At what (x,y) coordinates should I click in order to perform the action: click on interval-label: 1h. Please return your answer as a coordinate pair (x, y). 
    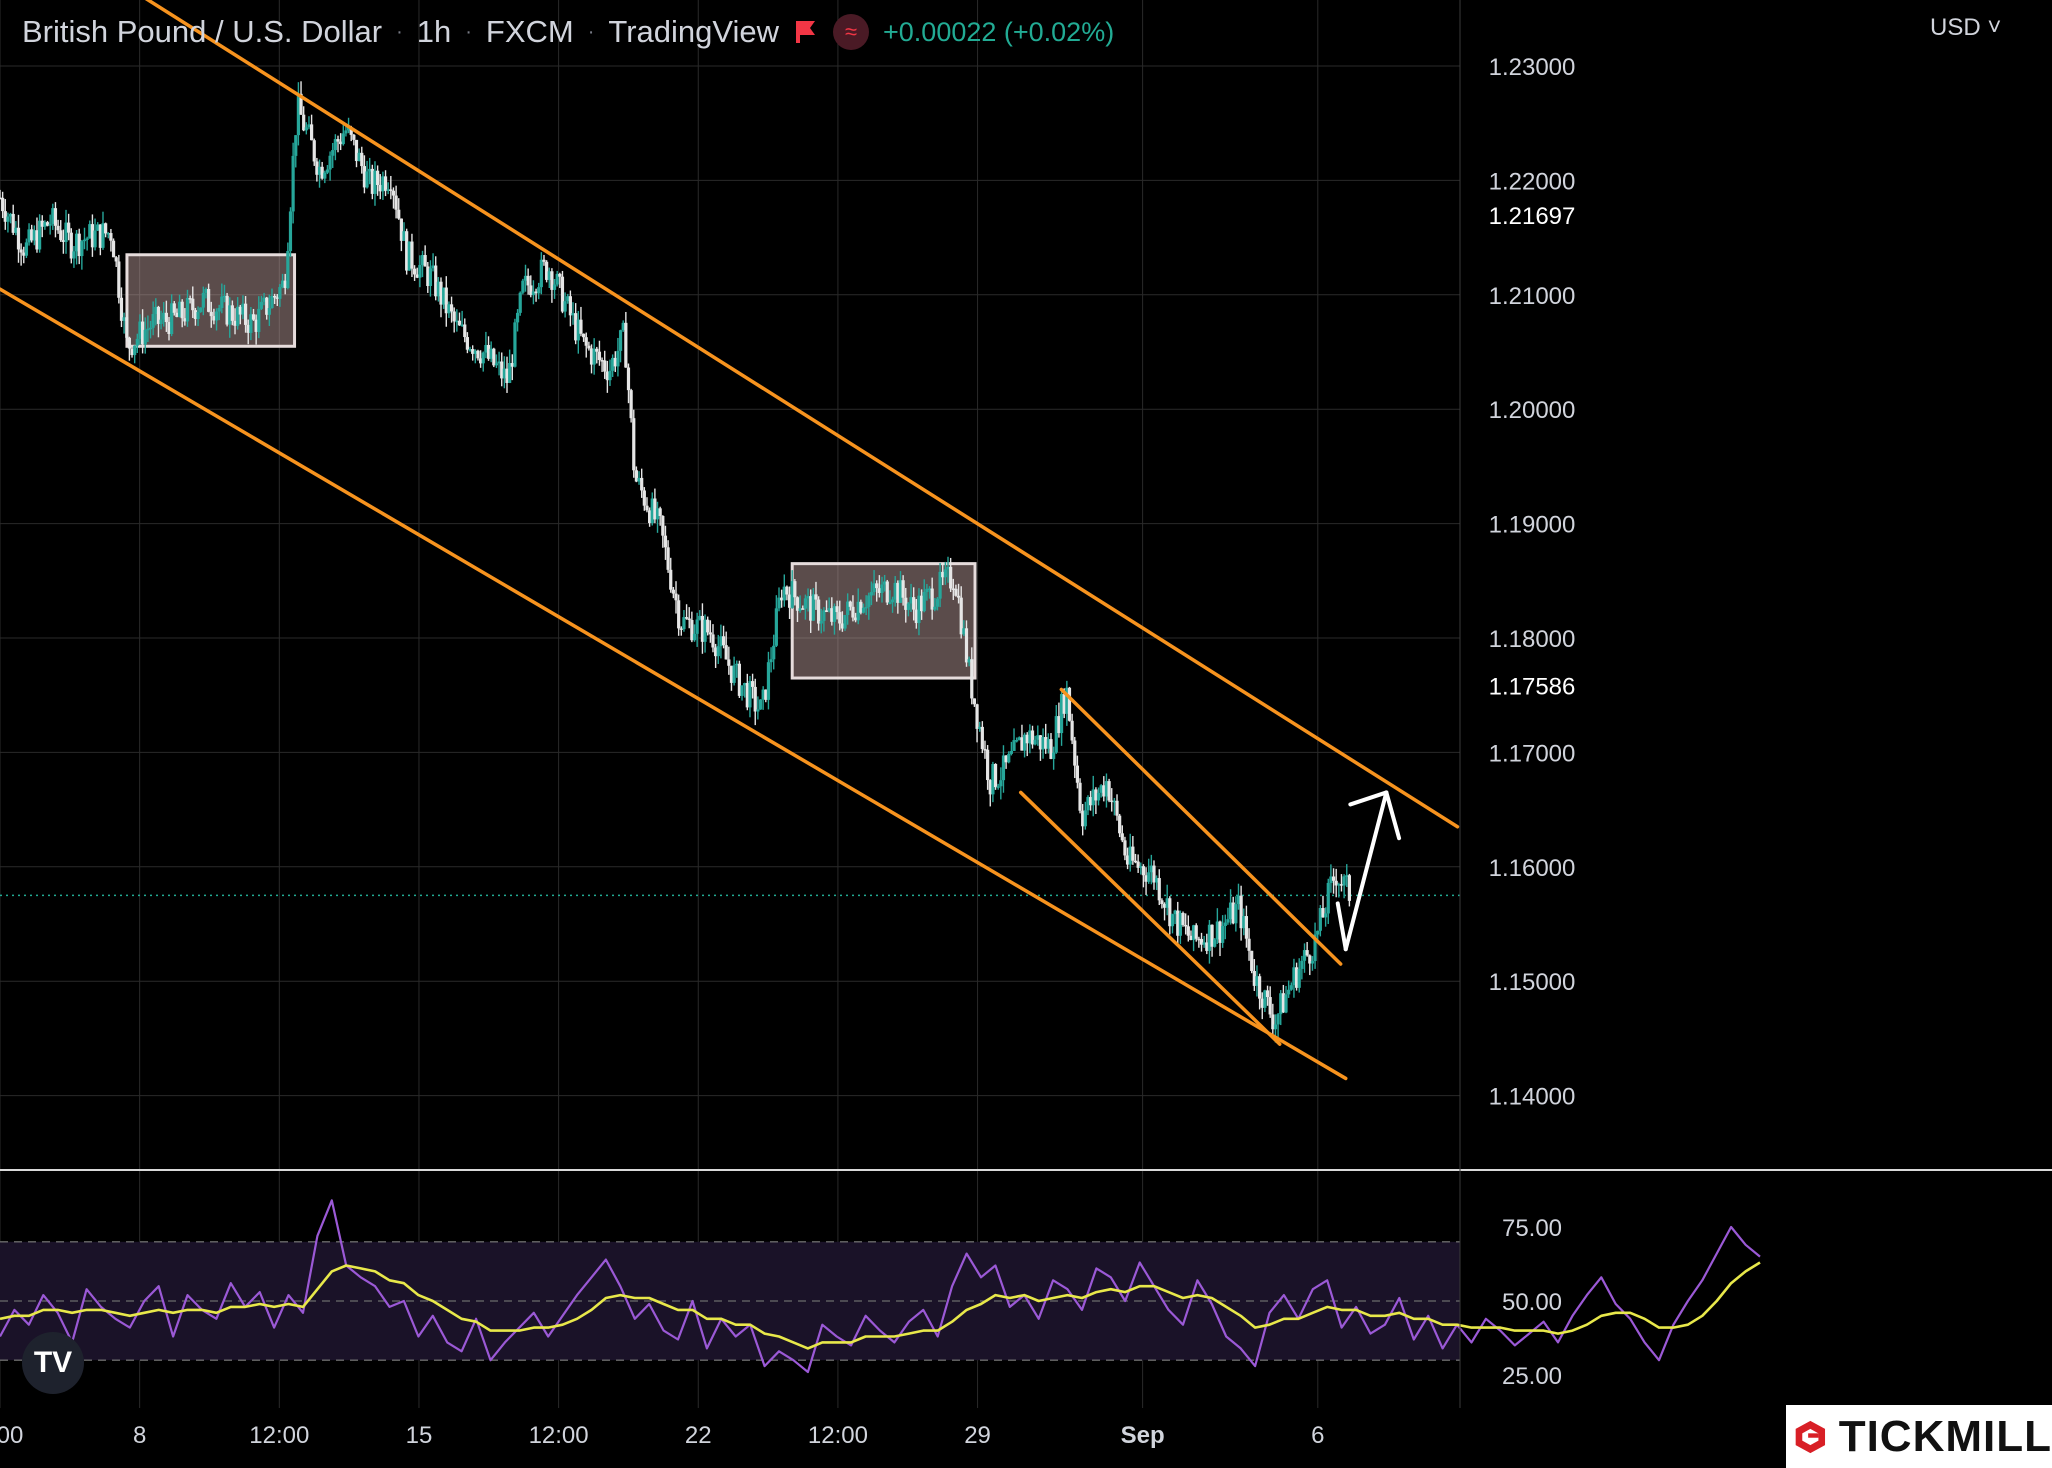
    Looking at the image, I should click on (434, 31).